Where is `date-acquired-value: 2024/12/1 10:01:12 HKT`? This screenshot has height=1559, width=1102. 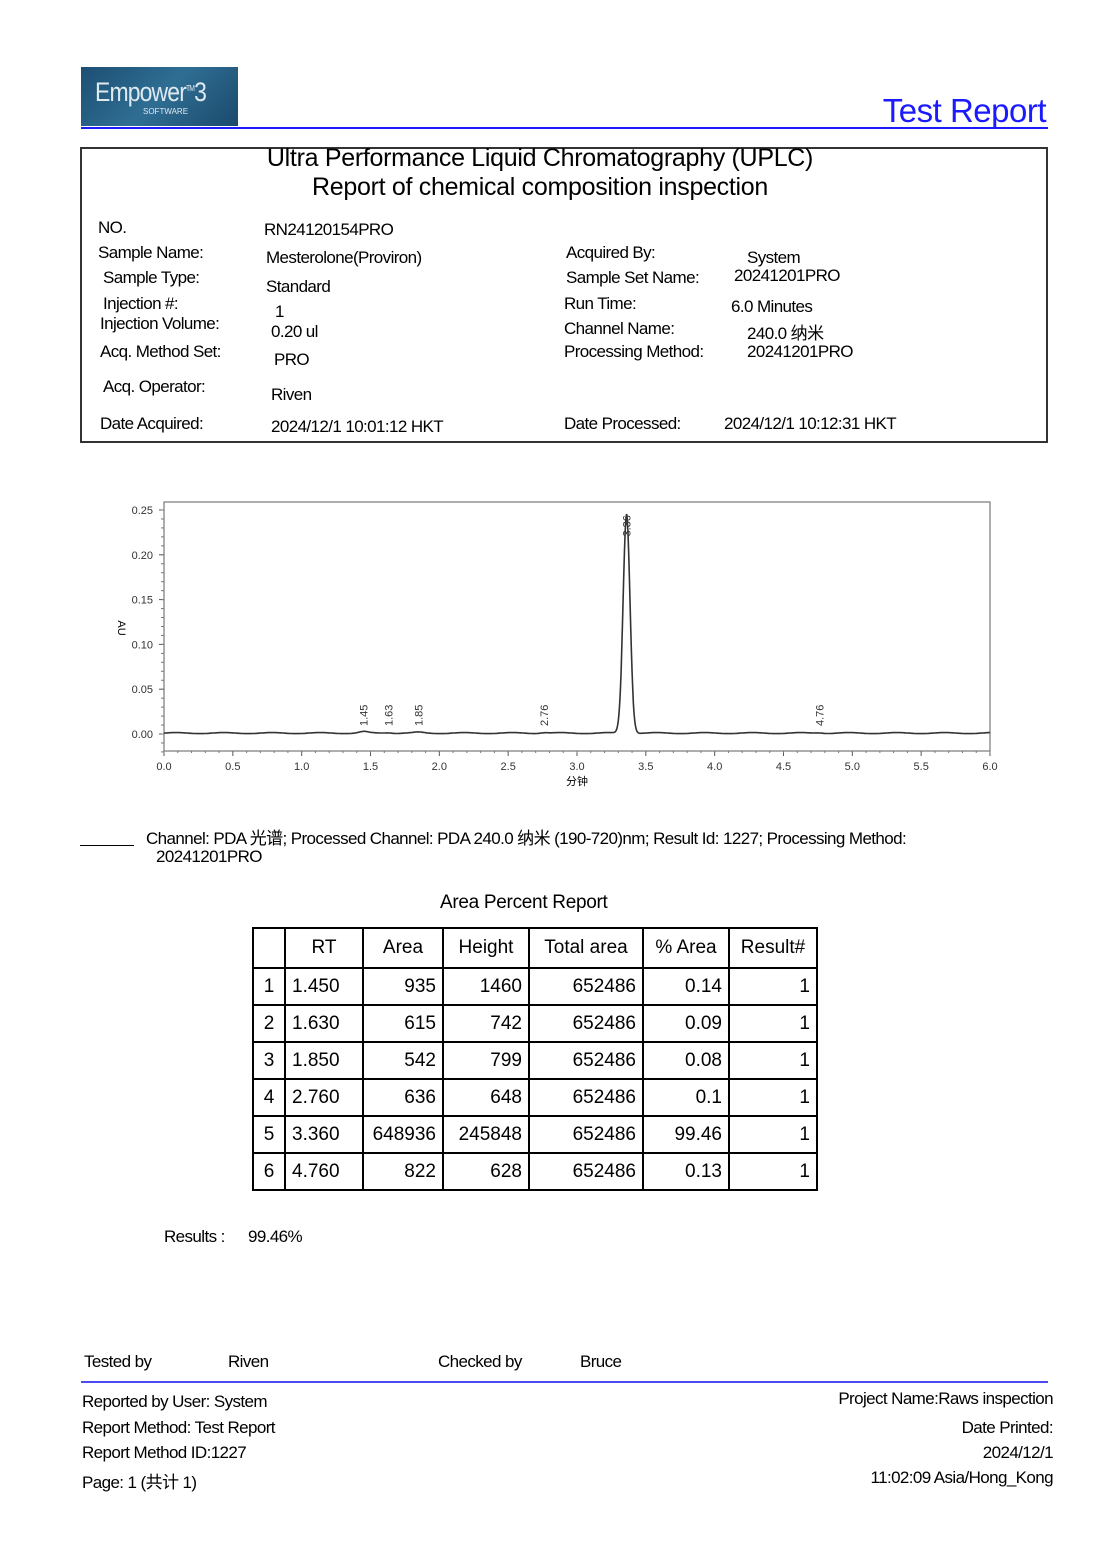
date-acquired-value: 2024/12/1 10:01:12 HKT is located at coordinates (357, 426).